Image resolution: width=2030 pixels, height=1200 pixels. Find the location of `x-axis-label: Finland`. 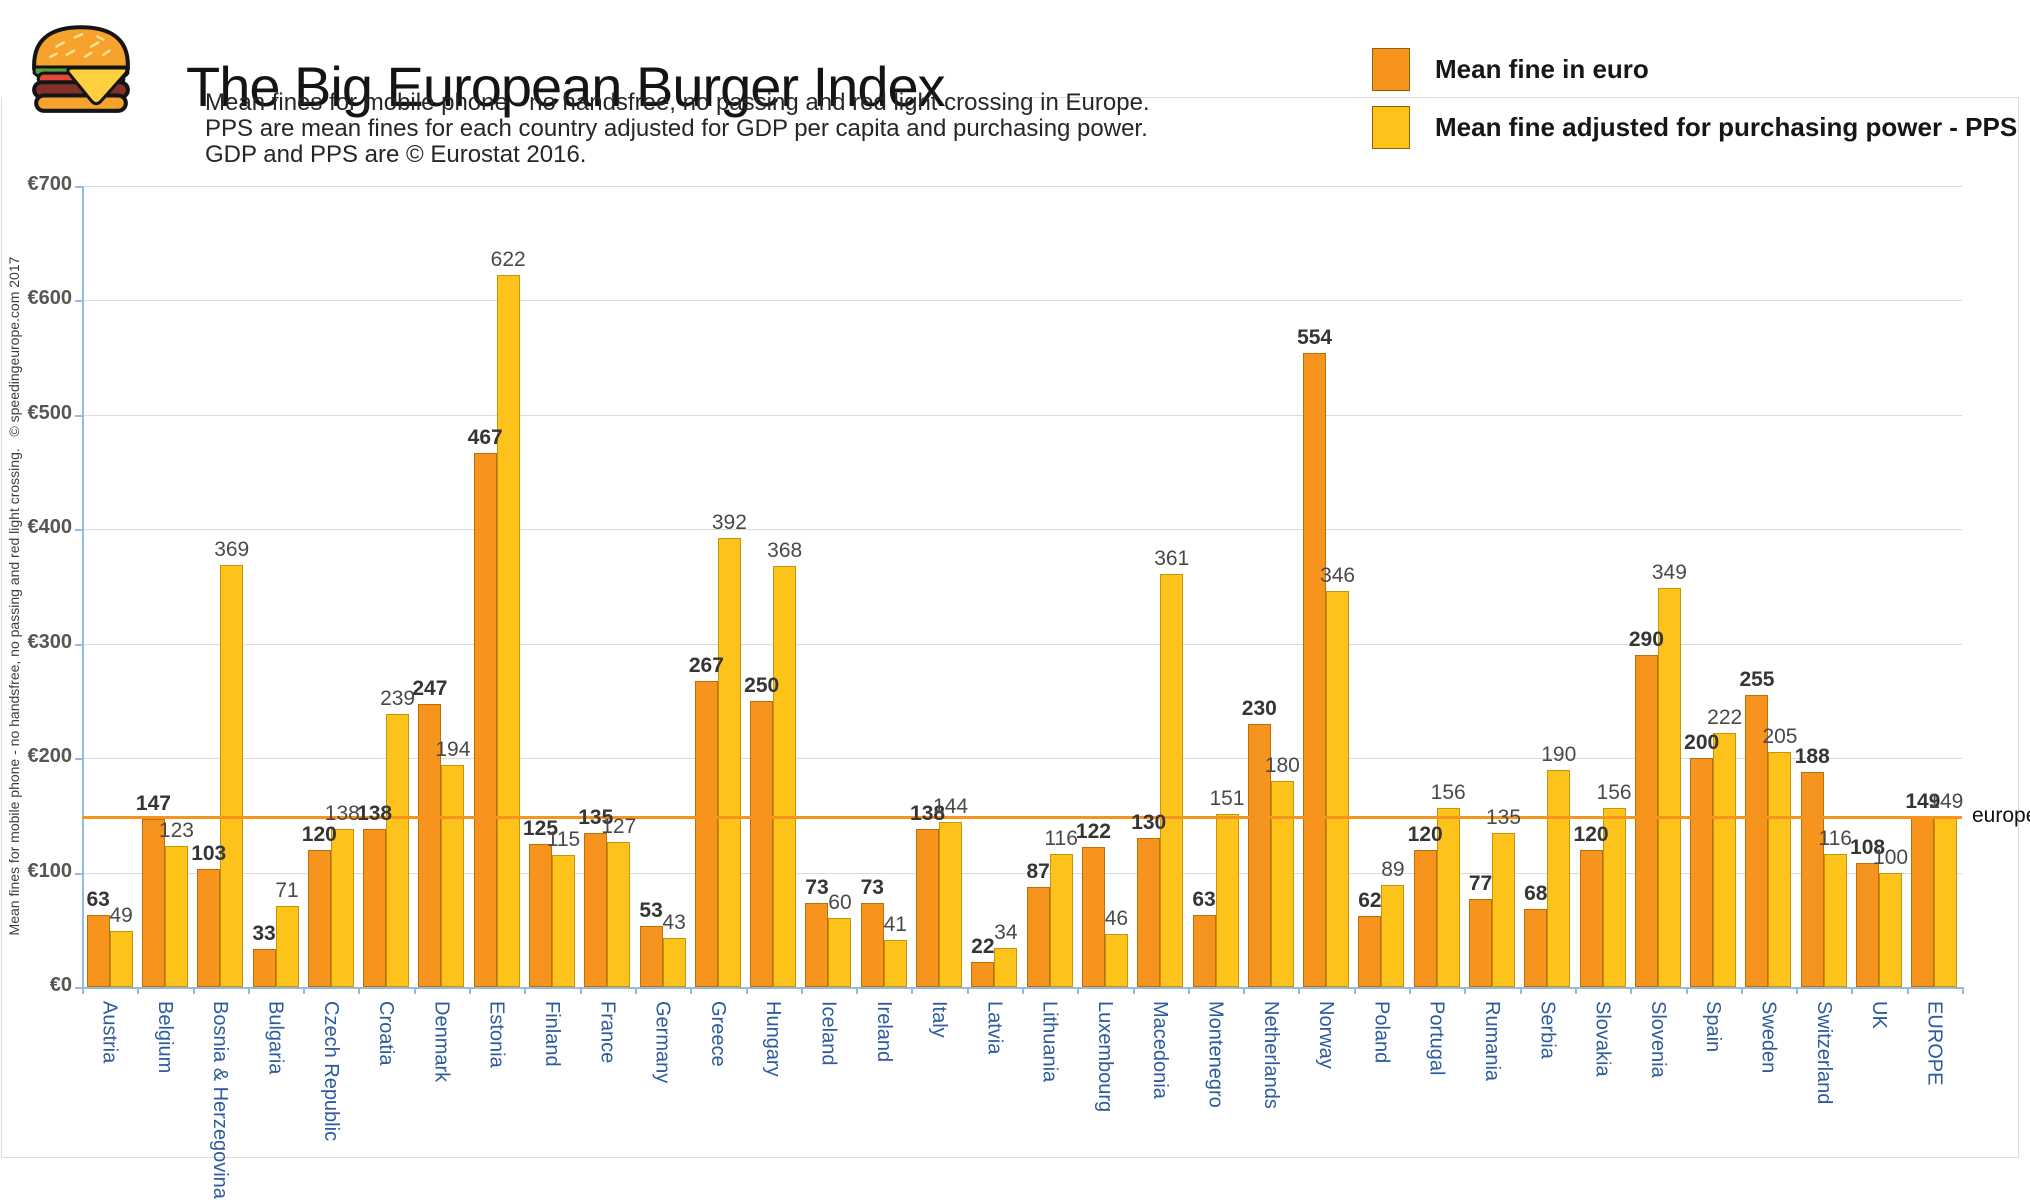

x-axis-label: Finland is located at coordinates (551, 1034).